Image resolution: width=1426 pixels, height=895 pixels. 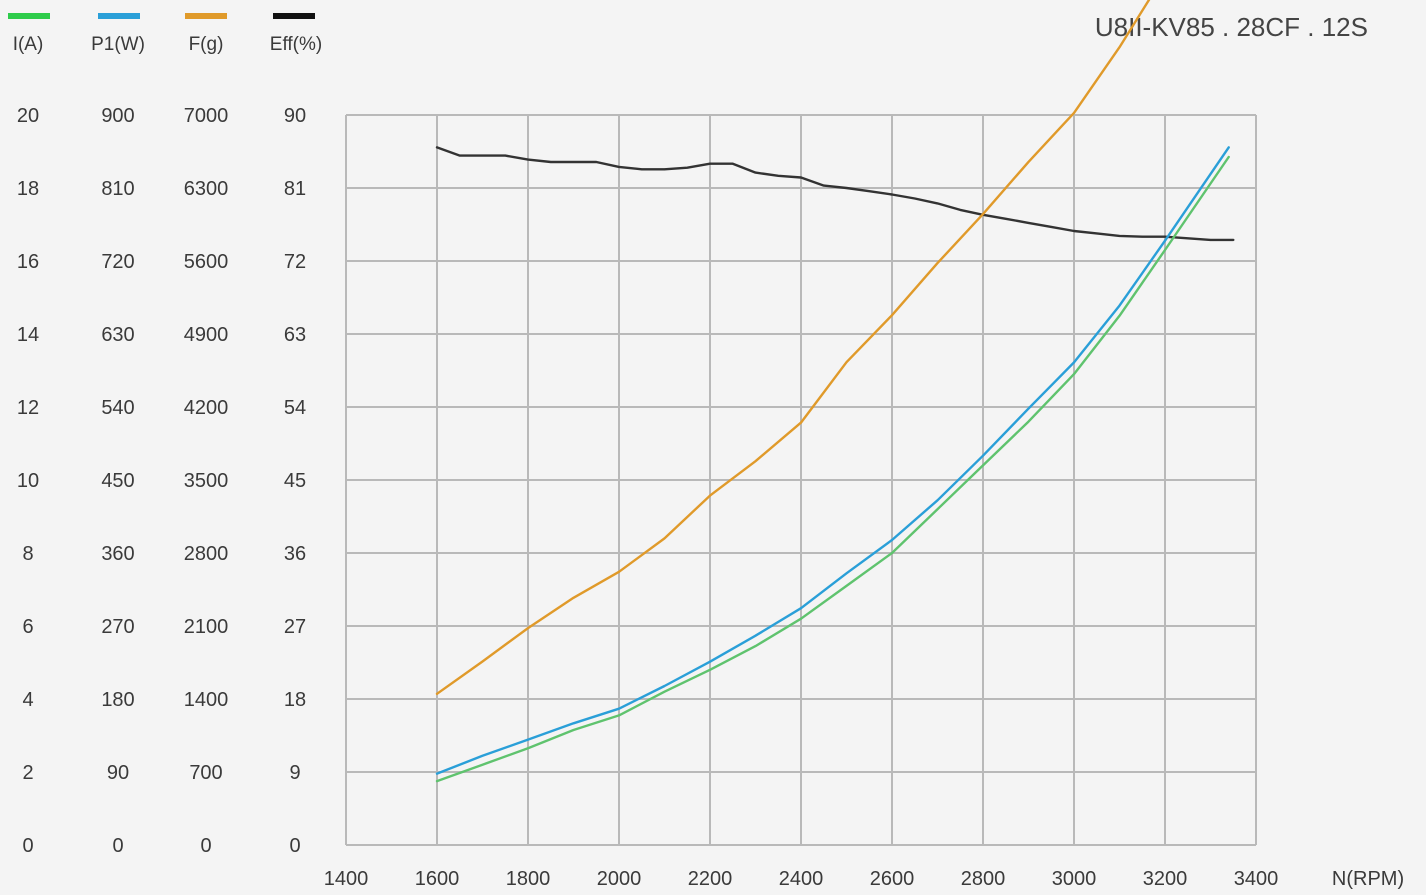 I want to click on y-tick-label: 54, so click(x=295, y=408).